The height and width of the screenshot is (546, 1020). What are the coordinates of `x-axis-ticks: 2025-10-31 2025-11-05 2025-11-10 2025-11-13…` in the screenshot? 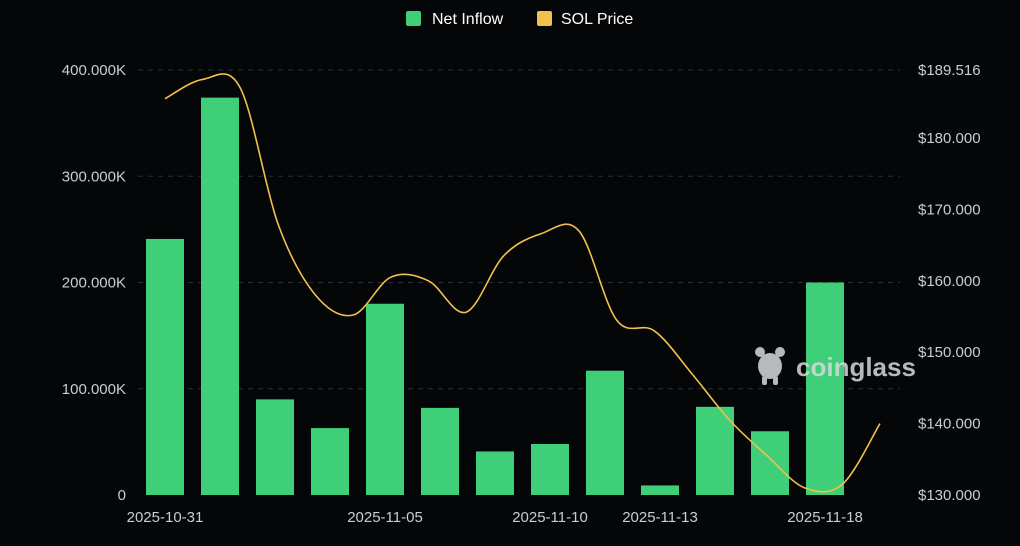 It's located at (495, 517).